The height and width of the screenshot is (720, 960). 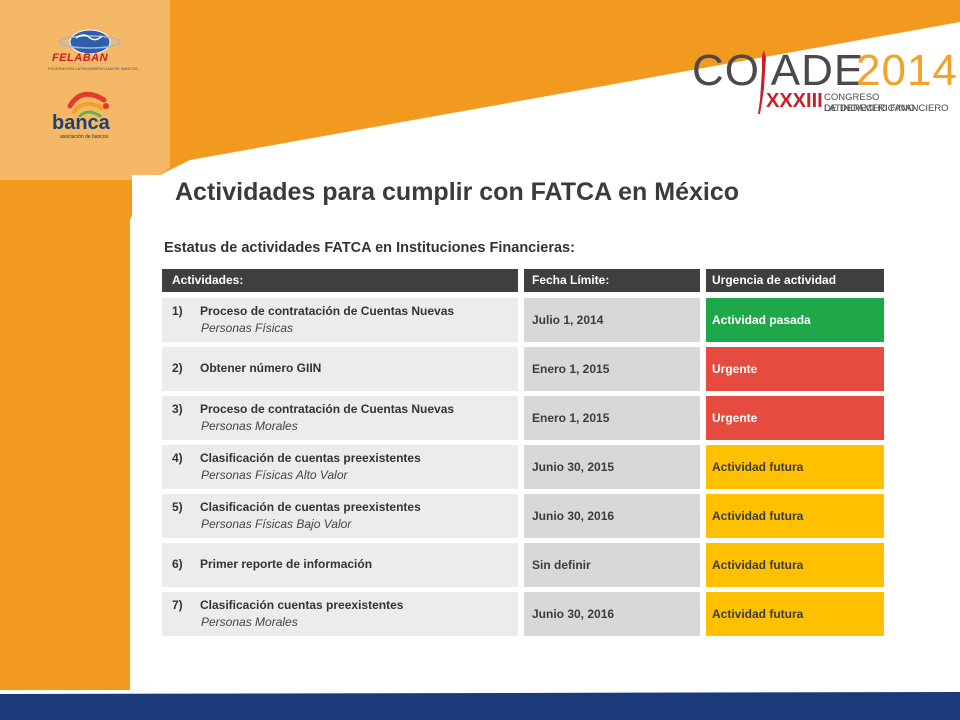 I want to click on deadline-cell: Julio 1, 2014, so click(x=612, y=320).